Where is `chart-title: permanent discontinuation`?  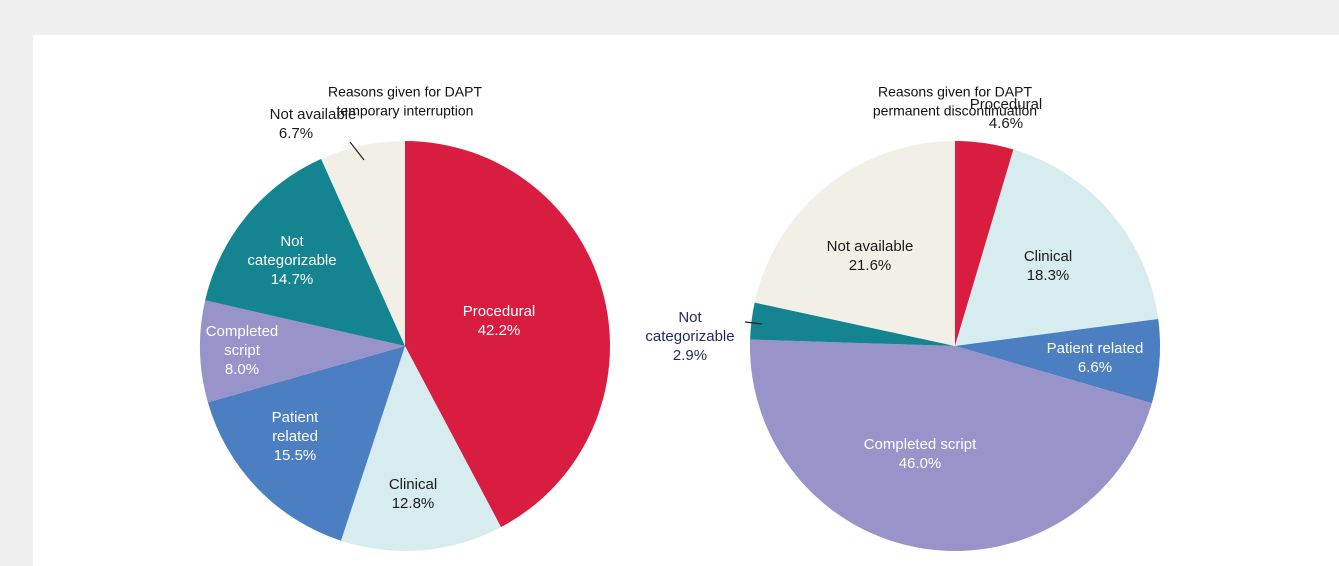 chart-title: permanent discontinuation is located at coordinates (955, 111).